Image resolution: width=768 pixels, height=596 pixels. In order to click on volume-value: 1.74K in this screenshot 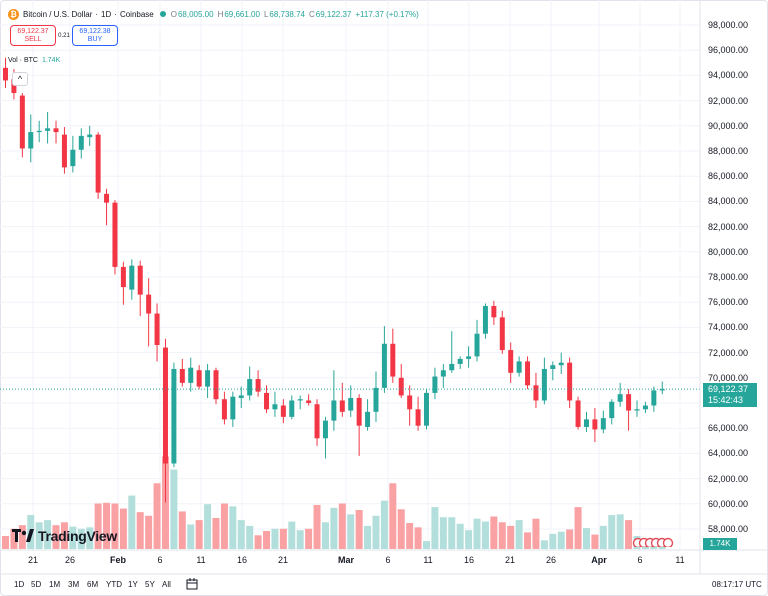, I will do `click(51, 60)`.